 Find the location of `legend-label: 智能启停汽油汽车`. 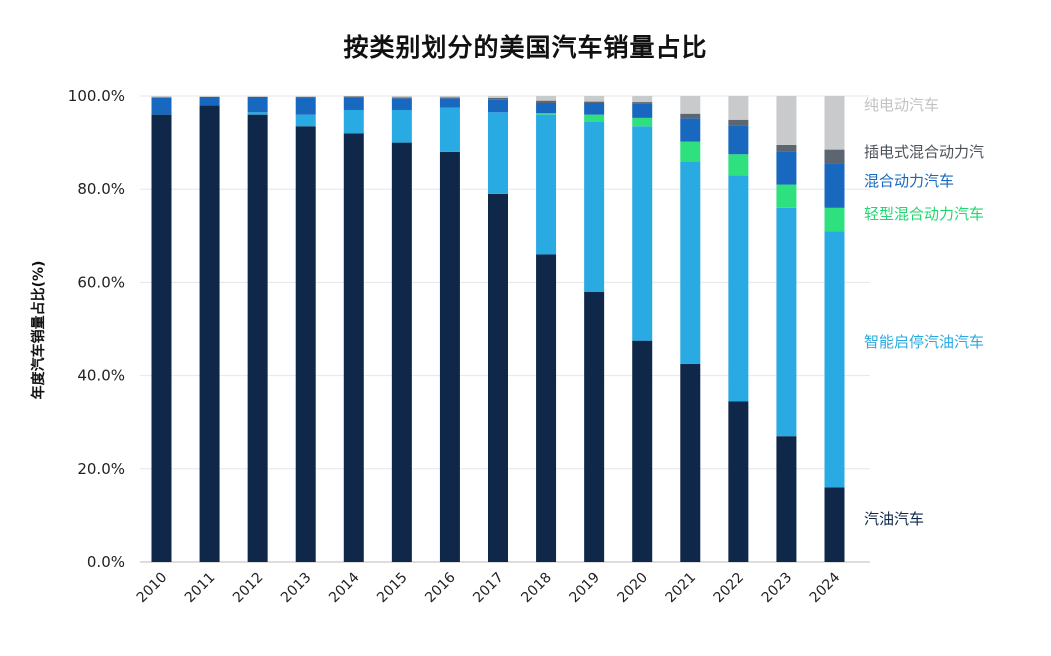

legend-label: 智能启停汽油汽车 is located at coordinates (924, 342).